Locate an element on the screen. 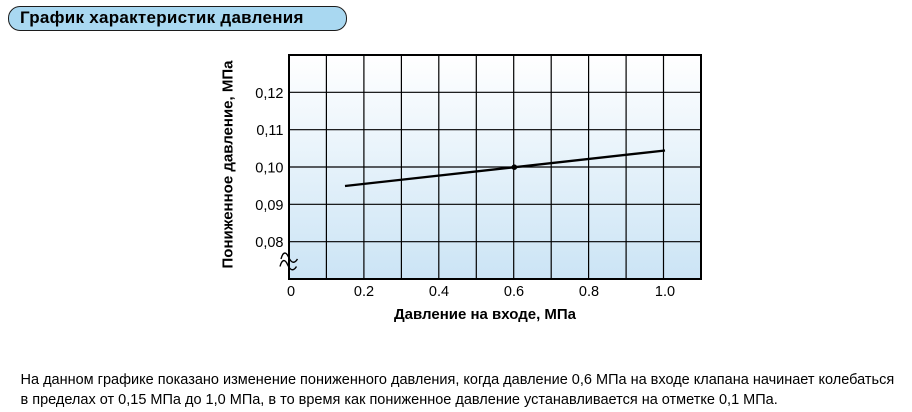  svg-text: 0.2 is located at coordinates (364, 292).